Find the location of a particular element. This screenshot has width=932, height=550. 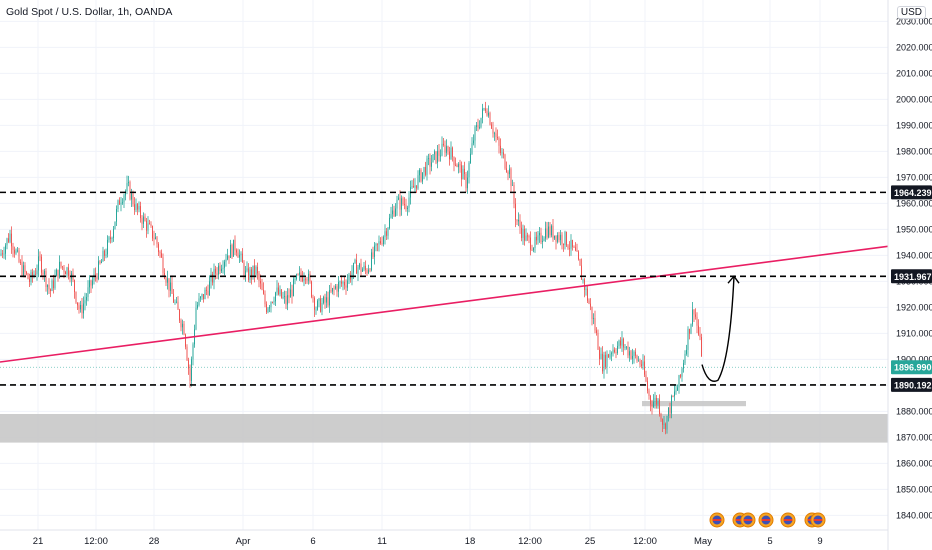

level-2-price-label: 1931.967 is located at coordinates (913, 277).